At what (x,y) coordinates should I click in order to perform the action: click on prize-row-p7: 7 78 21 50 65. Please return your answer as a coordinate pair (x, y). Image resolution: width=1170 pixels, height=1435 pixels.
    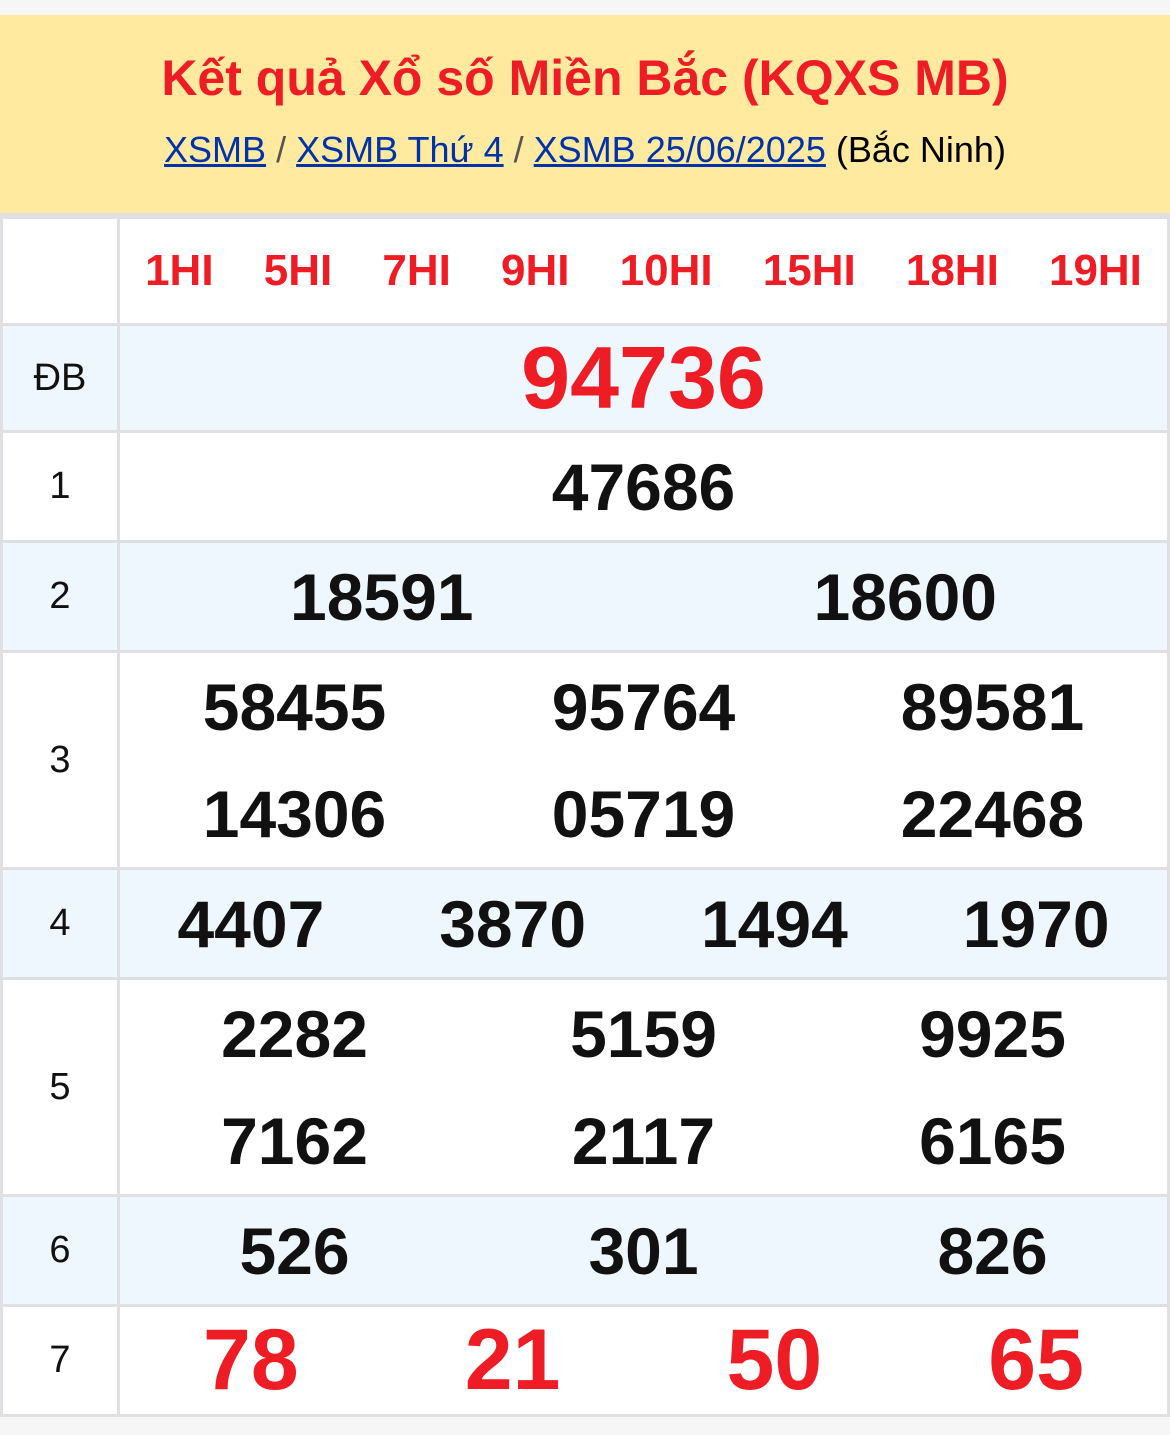
    Looking at the image, I should click on (585, 1360).